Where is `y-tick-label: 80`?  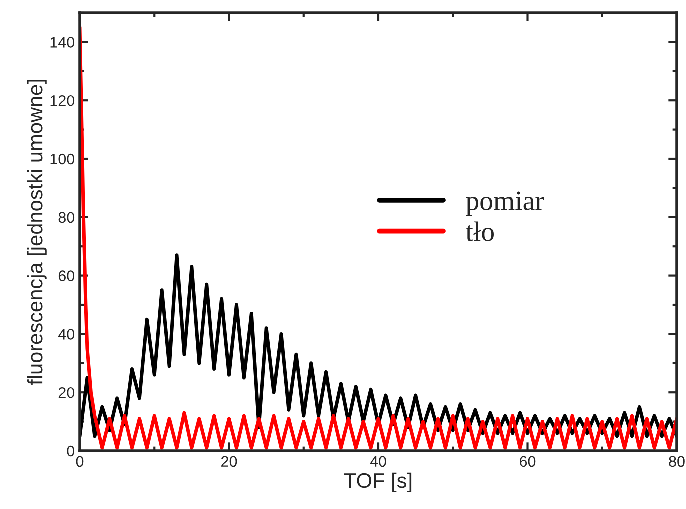
y-tick-label: 80 is located at coordinates (66, 218).